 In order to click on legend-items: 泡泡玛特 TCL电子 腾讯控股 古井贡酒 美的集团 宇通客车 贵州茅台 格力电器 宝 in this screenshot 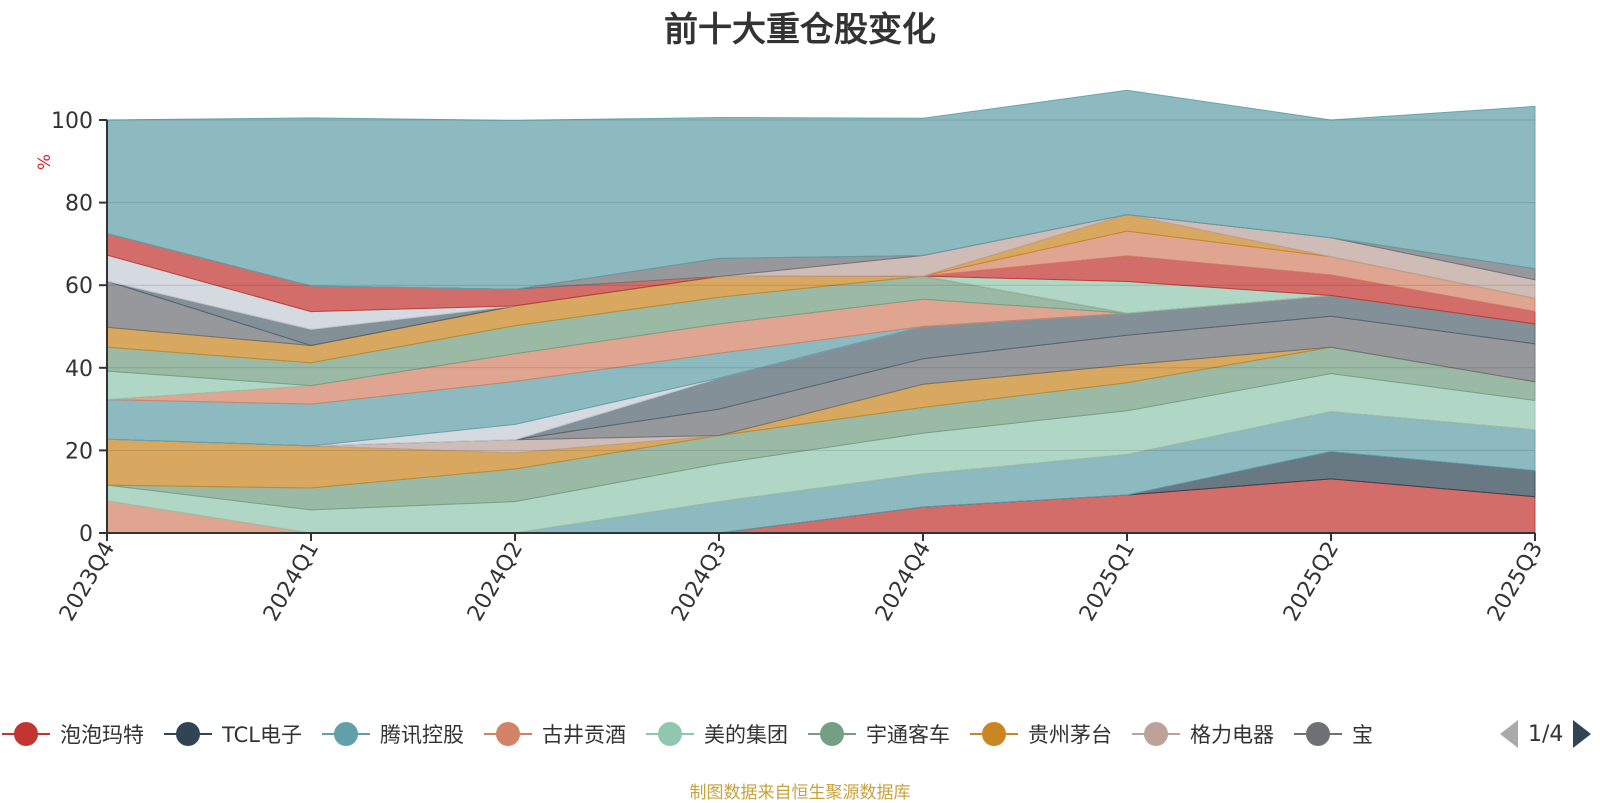, I will do `click(740, 734)`.